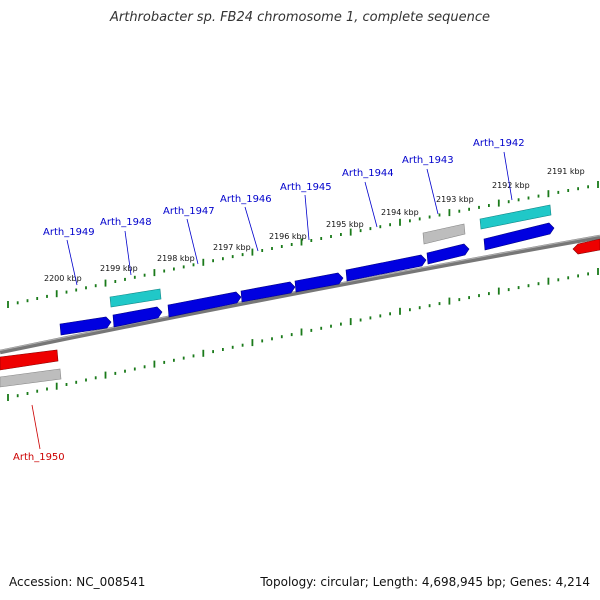 The image size is (600, 600). I want to click on other-feature, so click(444, 234).